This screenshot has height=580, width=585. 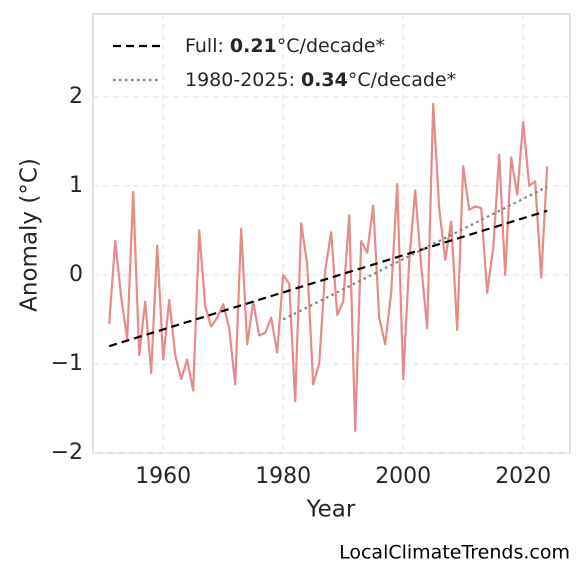 I want to click on legend-rate: 0.34, so click(x=324, y=80).